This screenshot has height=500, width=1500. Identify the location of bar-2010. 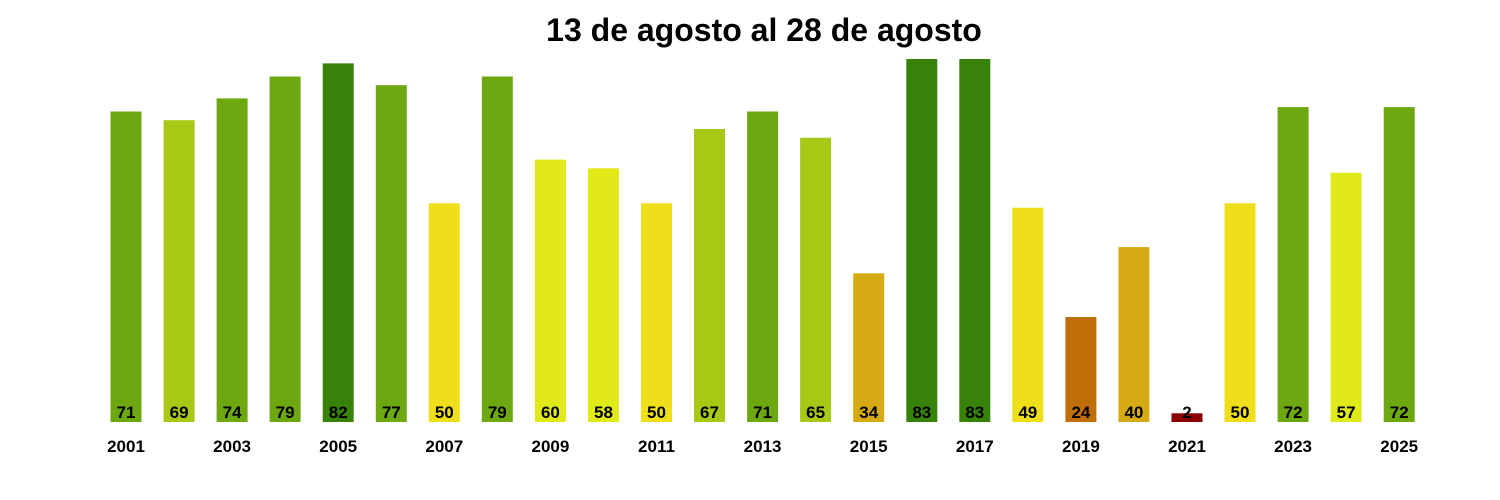
(603, 295).